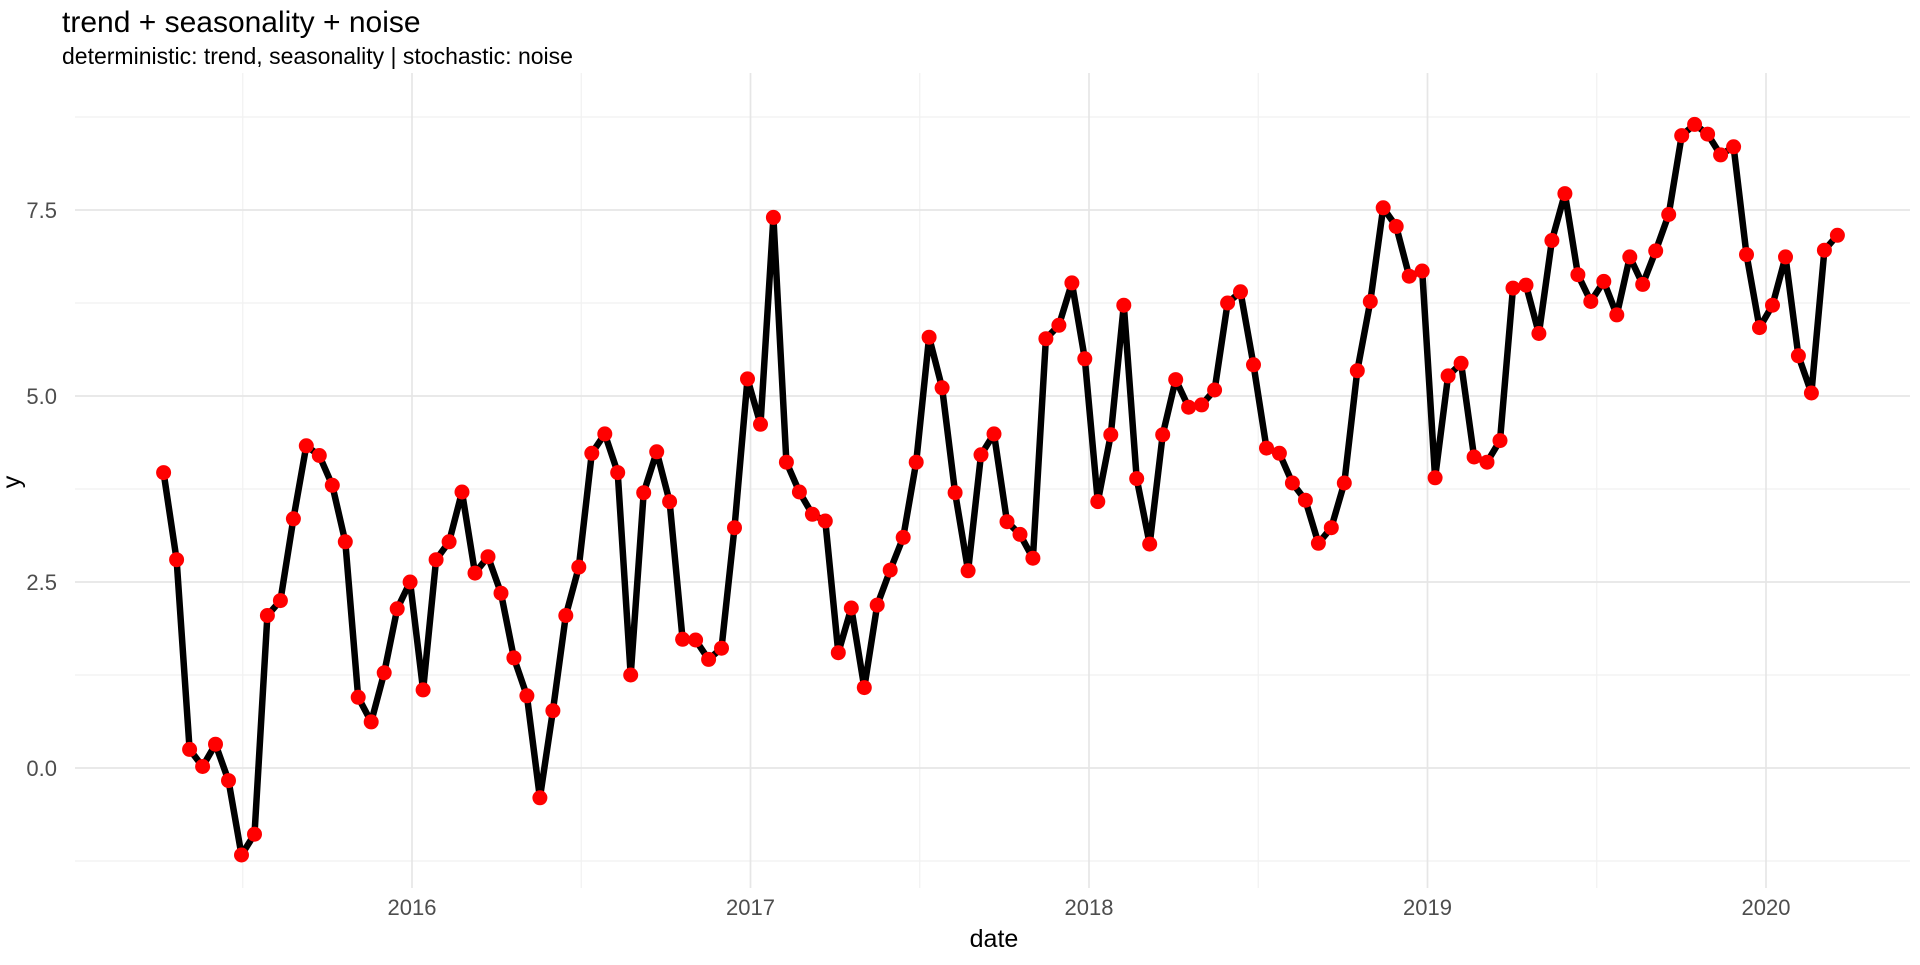  I want to click on svg-text: 2019, so click(1427, 907).